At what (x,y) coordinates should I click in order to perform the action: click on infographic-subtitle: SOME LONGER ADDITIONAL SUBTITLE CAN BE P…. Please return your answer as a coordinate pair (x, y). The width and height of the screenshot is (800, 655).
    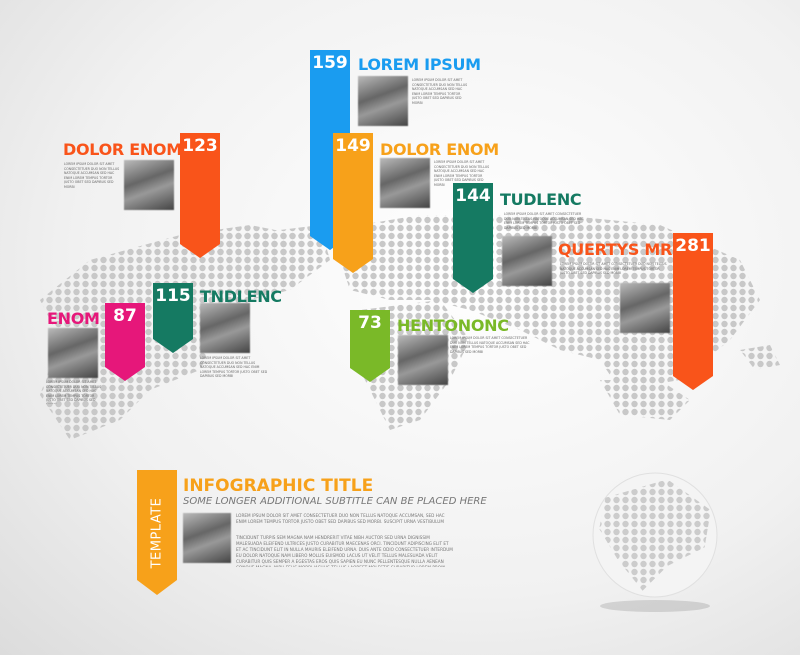
    Looking at the image, I should click on (335, 501).